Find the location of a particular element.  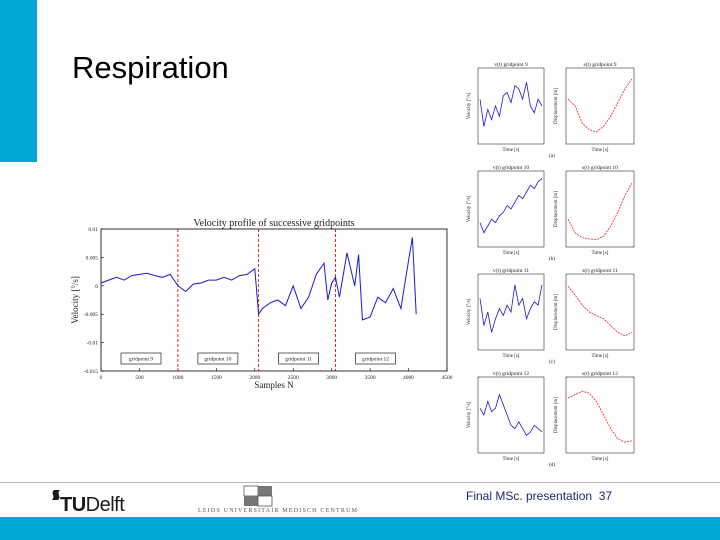

segment-label: gridpoint 10 is located at coordinates (217, 360).